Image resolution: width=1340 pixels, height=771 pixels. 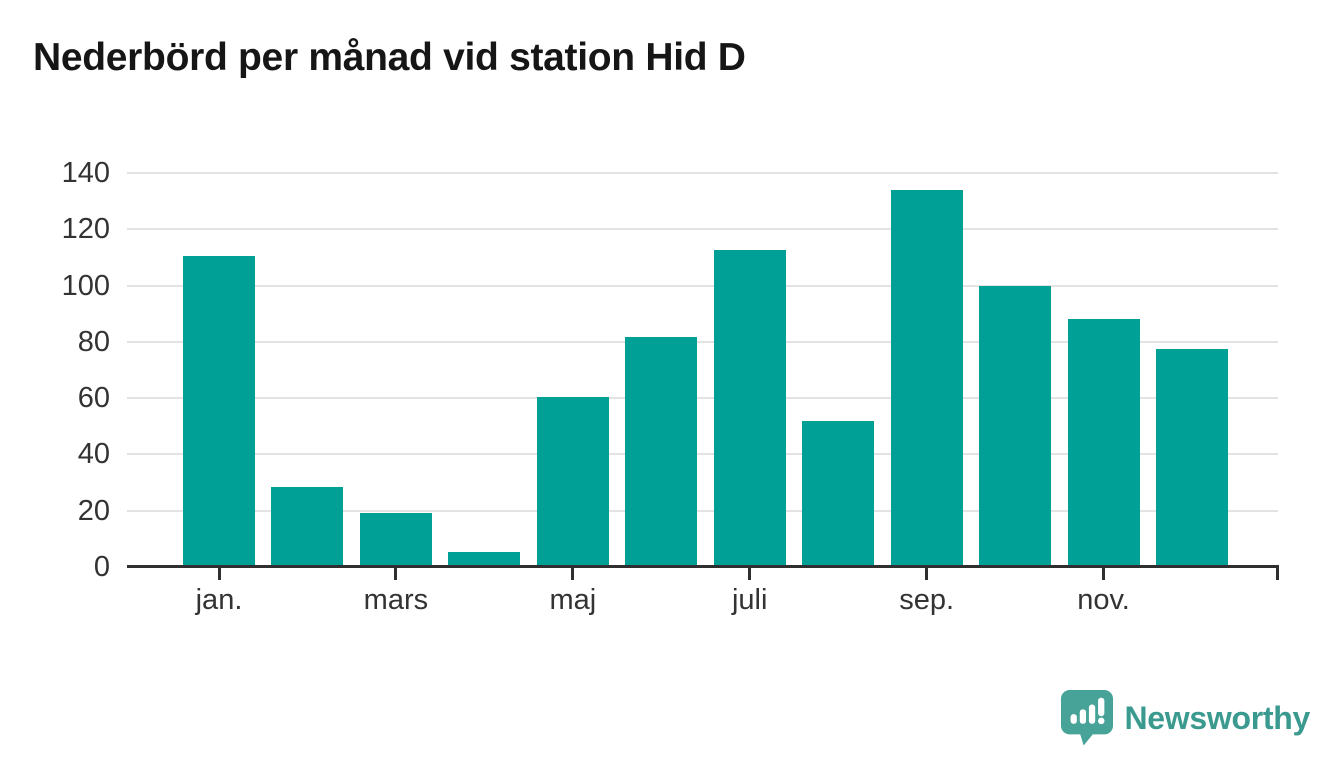 I want to click on bar-sep, so click(x=926, y=378).